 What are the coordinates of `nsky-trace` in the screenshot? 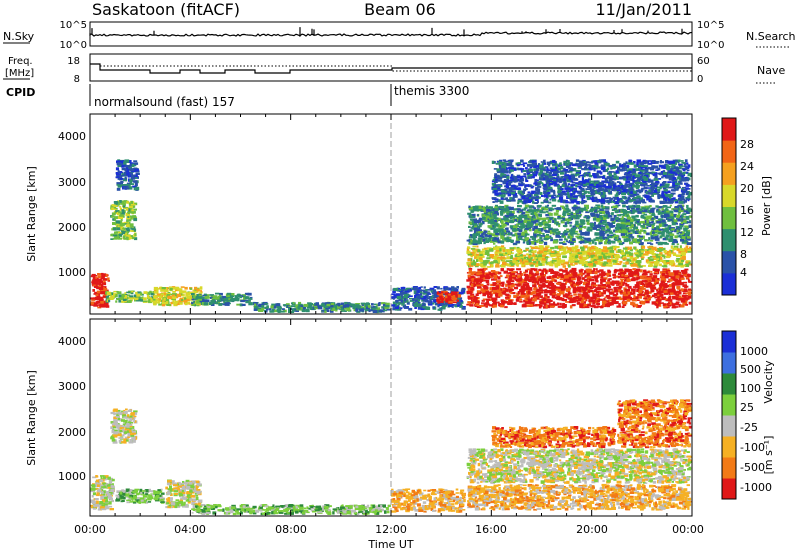 It's located at (391, 32).